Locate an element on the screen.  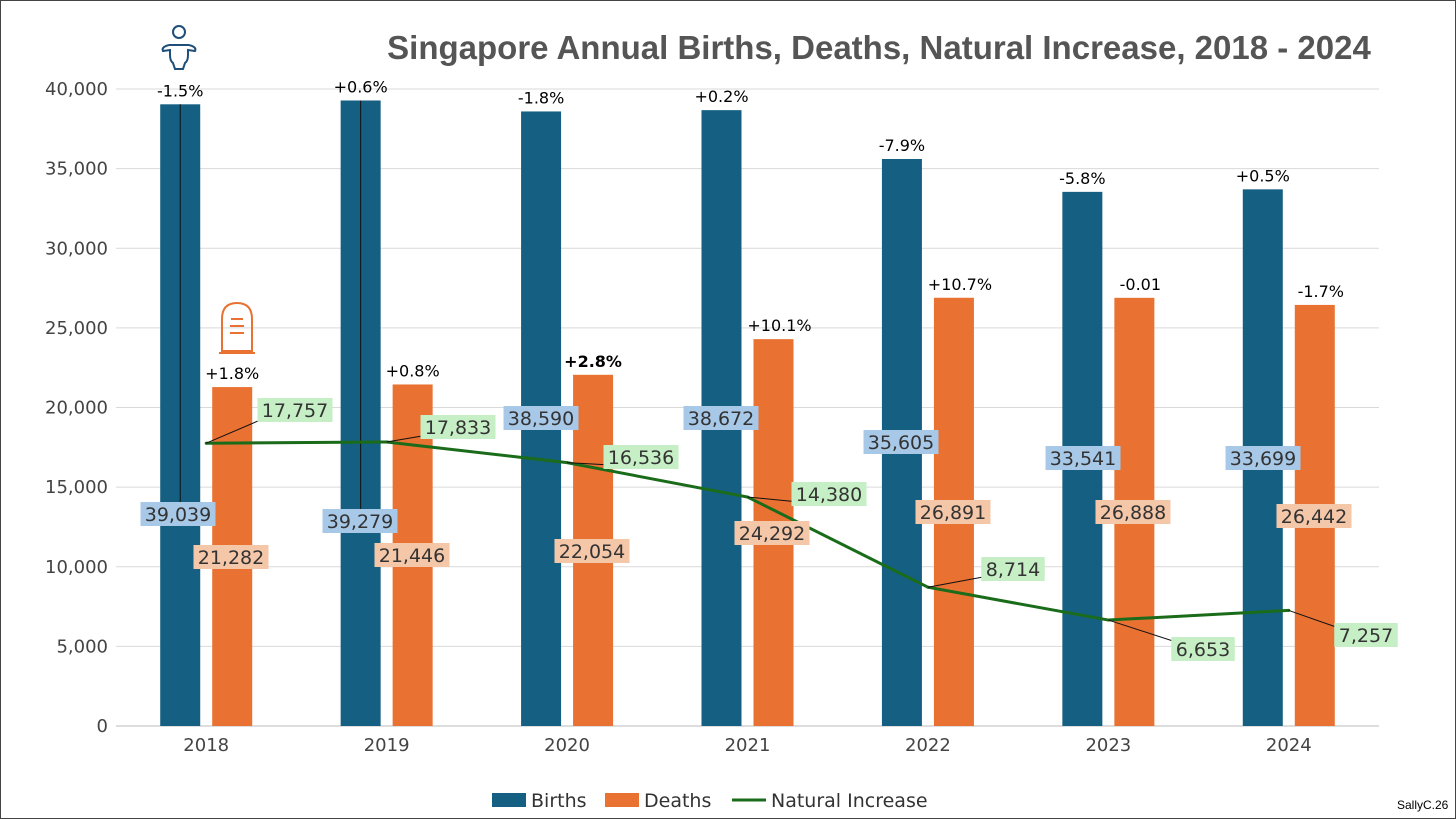
deaths-data-label-text: 22,054 is located at coordinates (592, 552).